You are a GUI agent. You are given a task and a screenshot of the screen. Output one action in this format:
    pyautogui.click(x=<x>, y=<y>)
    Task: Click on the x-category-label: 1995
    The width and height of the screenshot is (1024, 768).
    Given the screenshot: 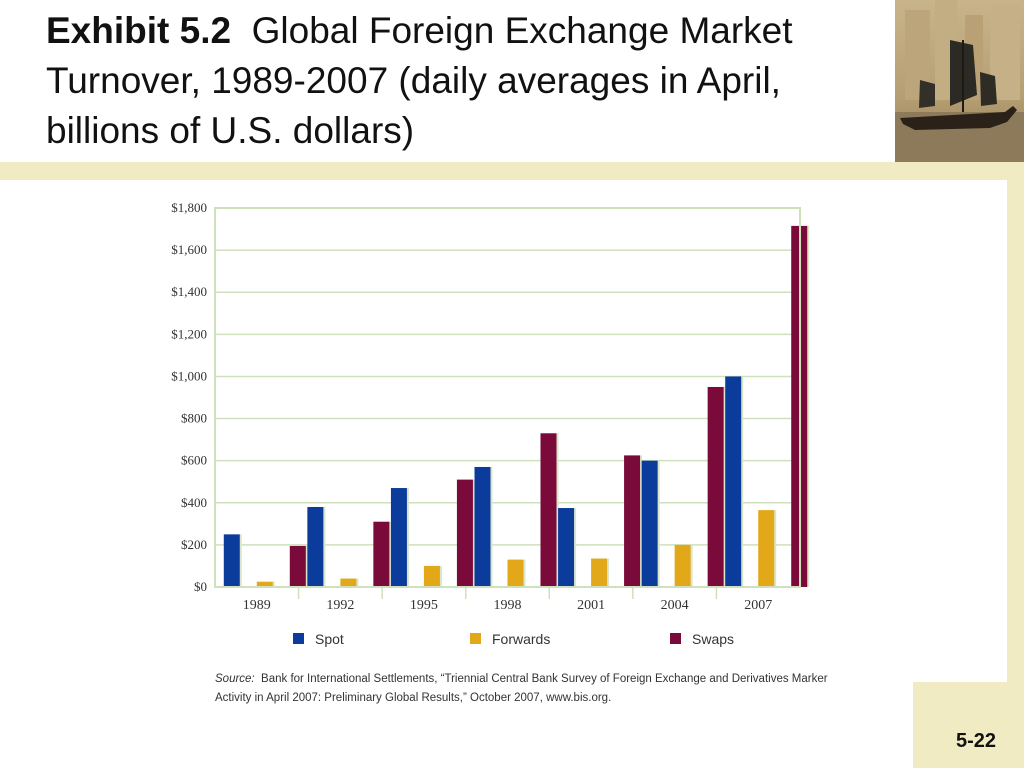 What is the action you would take?
    pyautogui.click(x=424, y=605)
    